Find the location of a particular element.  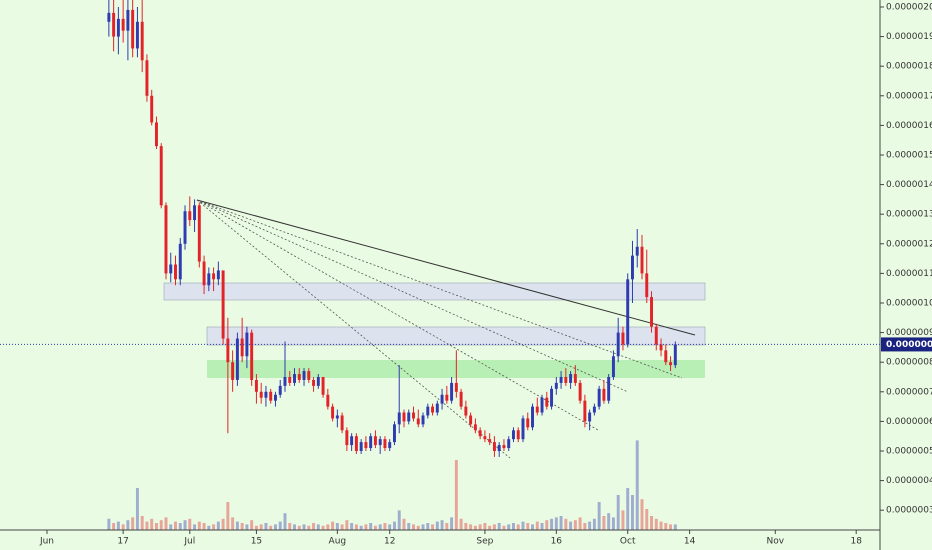

last-price-box is located at coordinates (906, 344).